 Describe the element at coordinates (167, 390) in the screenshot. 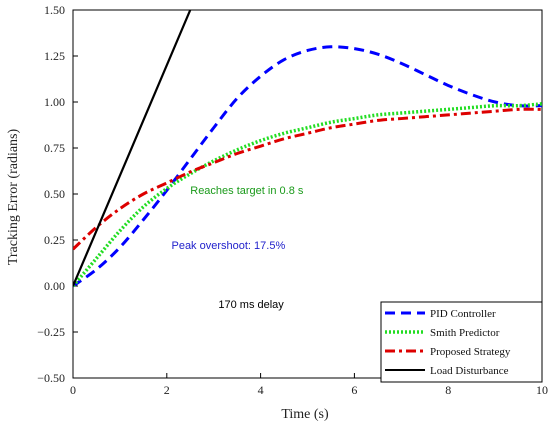

I see `x-tick-label: 2` at that location.